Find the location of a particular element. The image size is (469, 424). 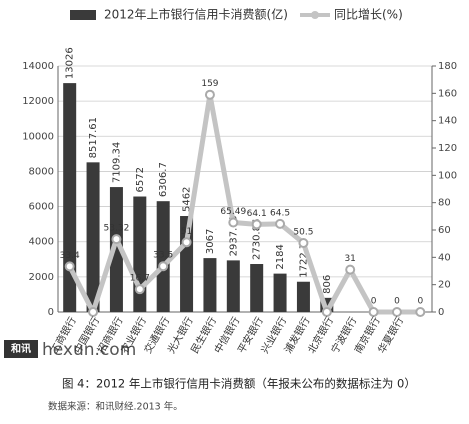

legend-label: 同比增长(%) is located at coordinates (368, 15).